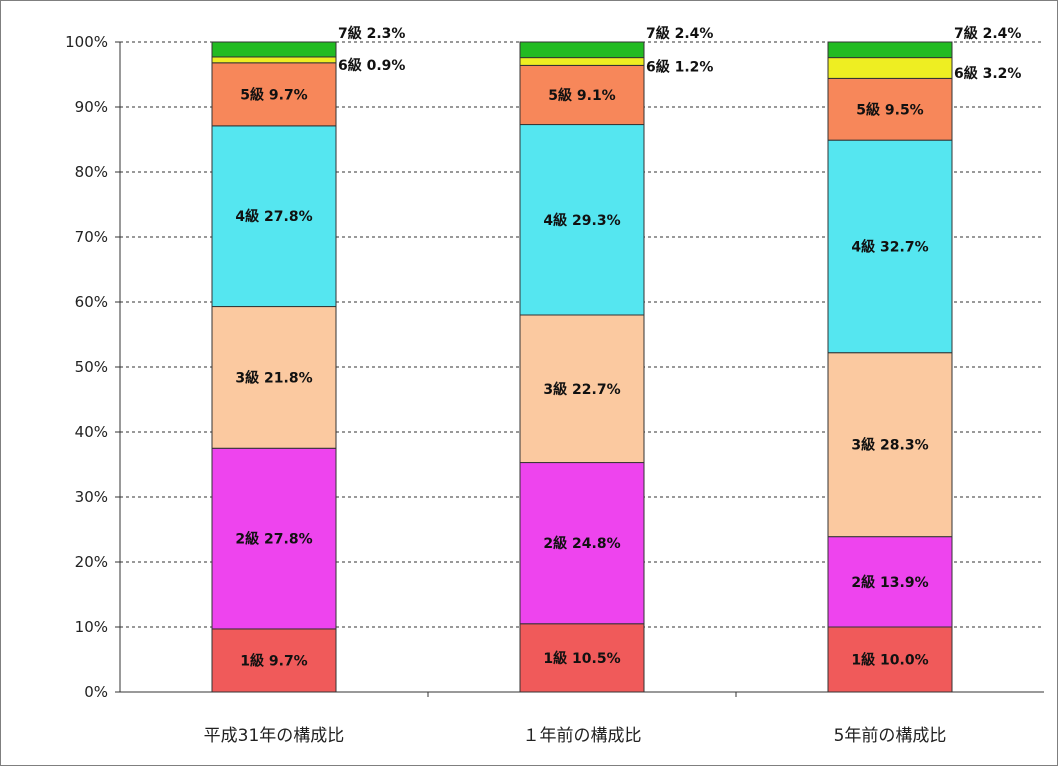 Image resolution: width=1058 pixels, height=767 pixels. I want to click on x-category-label: １年前の構成比, so click(582, 736).